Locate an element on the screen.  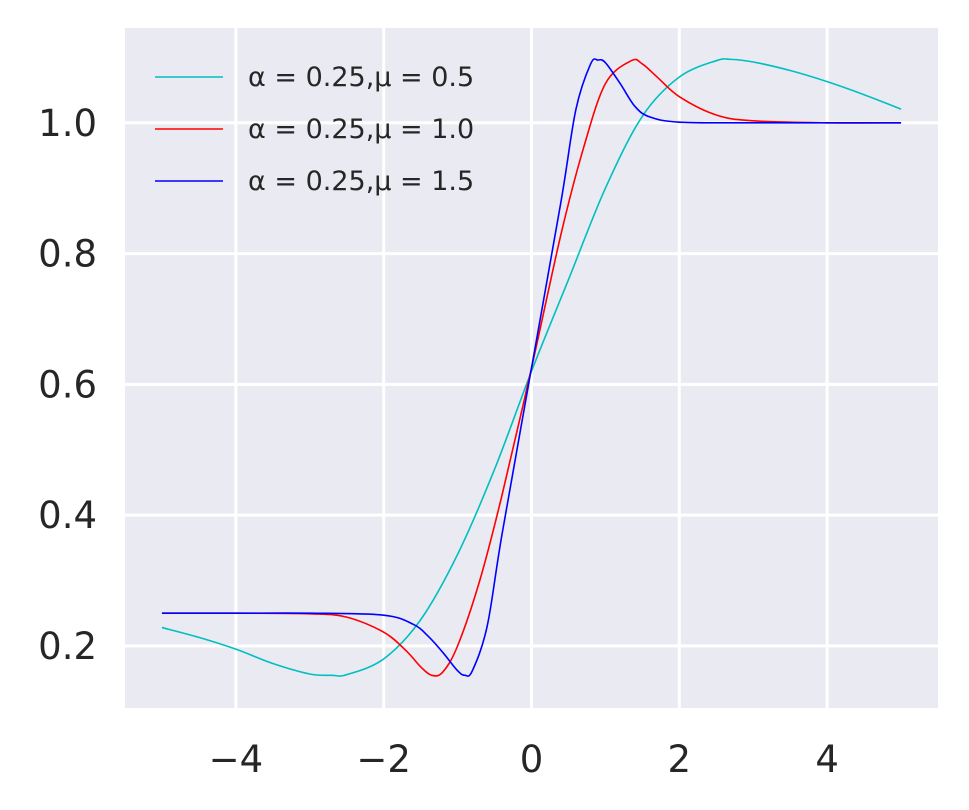
y-tick-label: 1.0 is located at coordinates (67, 123).